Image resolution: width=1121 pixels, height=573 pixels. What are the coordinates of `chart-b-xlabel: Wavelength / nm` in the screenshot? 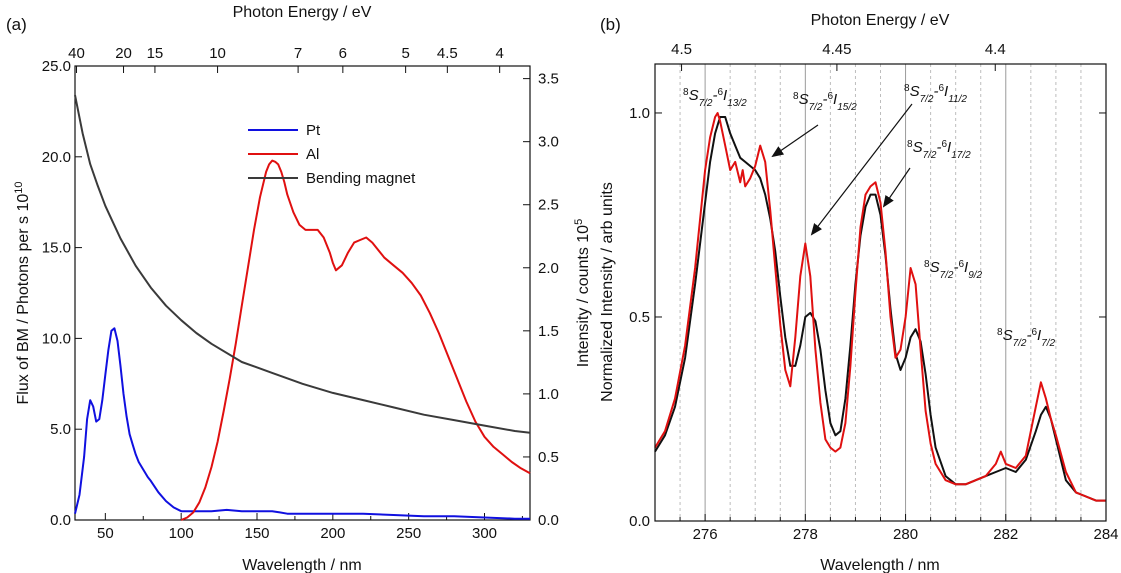 It's located at (879, 565).